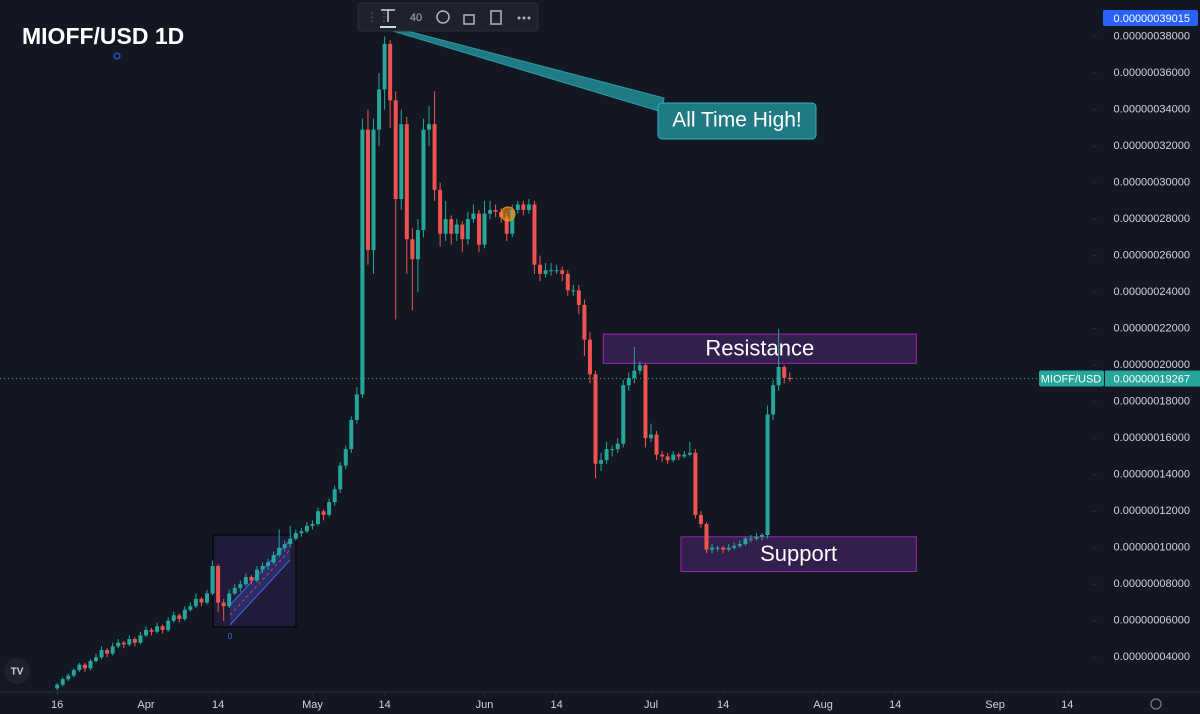  What do you see at coordinates (1156, 704) in the screenshot?
I see `settings` at bounding box center [1156, 704].